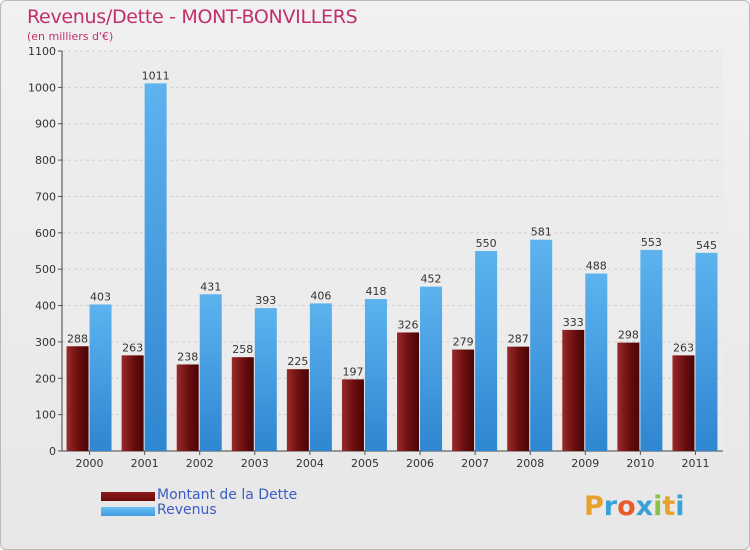 This screenshot has height=550, width=750. Describe the element at coordinates (210, 286) in the screenshot. I see `data-label-revenus: 431` at that location.